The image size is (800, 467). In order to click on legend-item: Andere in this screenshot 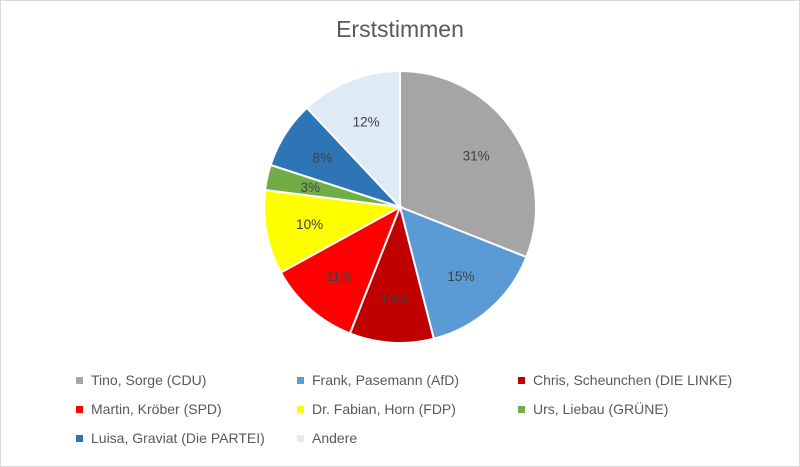, I will do `click(327, 438)`.